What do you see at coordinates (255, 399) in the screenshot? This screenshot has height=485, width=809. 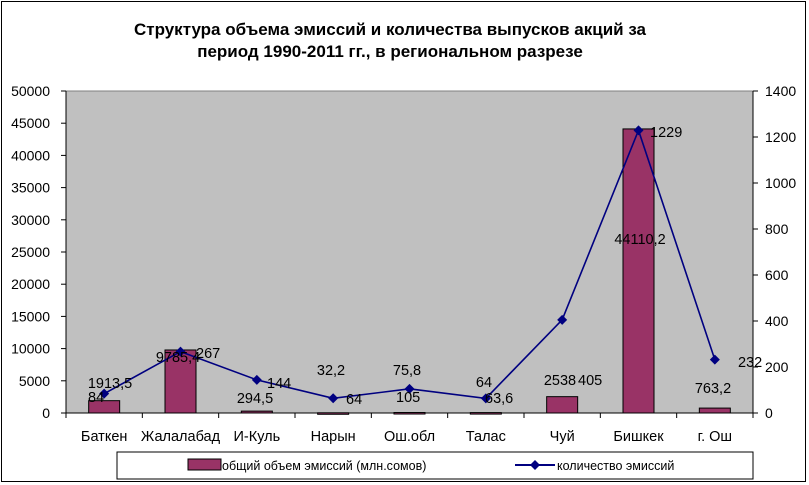 I see `bar-data-label: 294,5` at bounding box center [255, 399].